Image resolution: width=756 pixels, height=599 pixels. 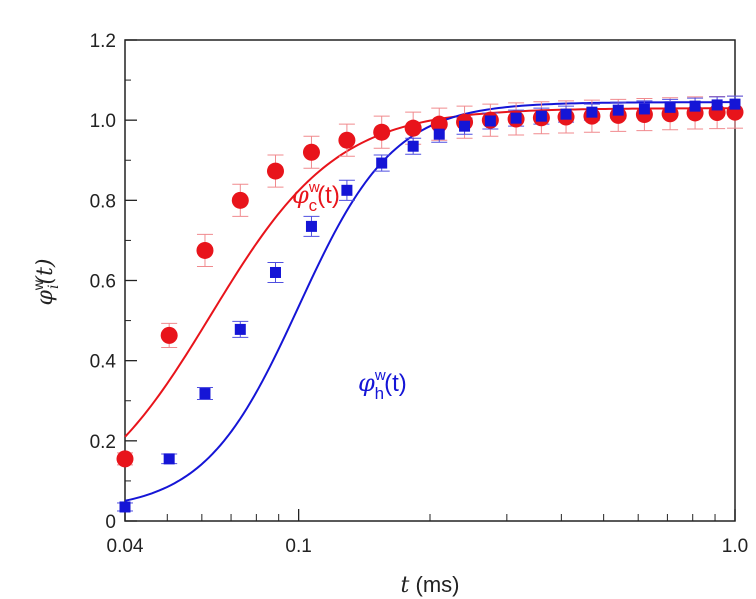 I want to click on y-axis-sub: i, so click(x=54, y=287).